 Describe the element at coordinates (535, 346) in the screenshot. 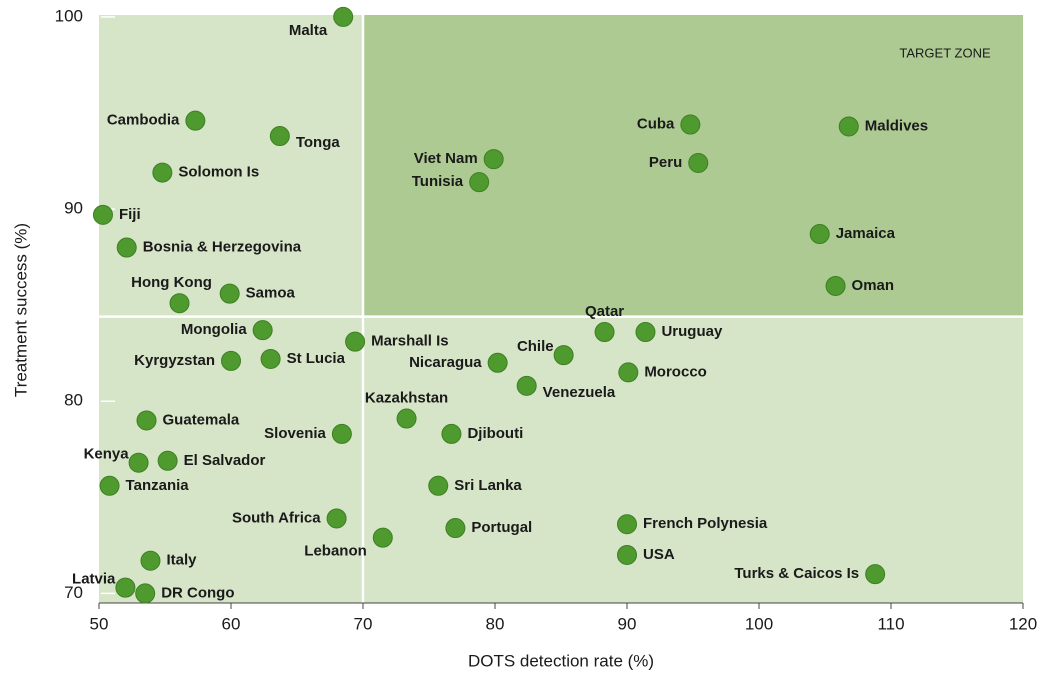

I see `point-label: Chile` at that location.